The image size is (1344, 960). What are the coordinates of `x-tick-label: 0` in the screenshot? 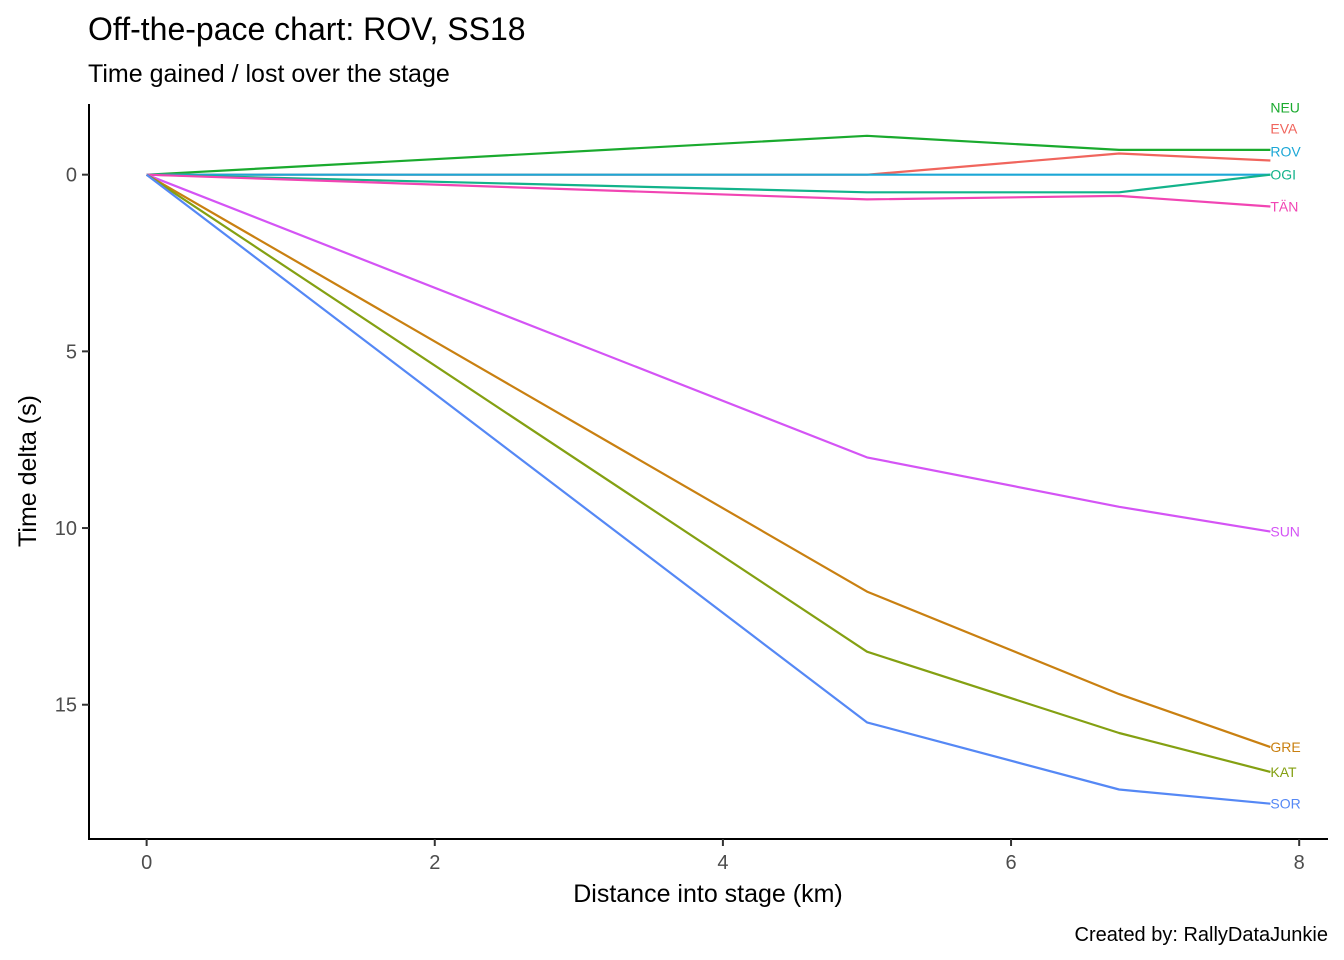 It's located at (146, 863).